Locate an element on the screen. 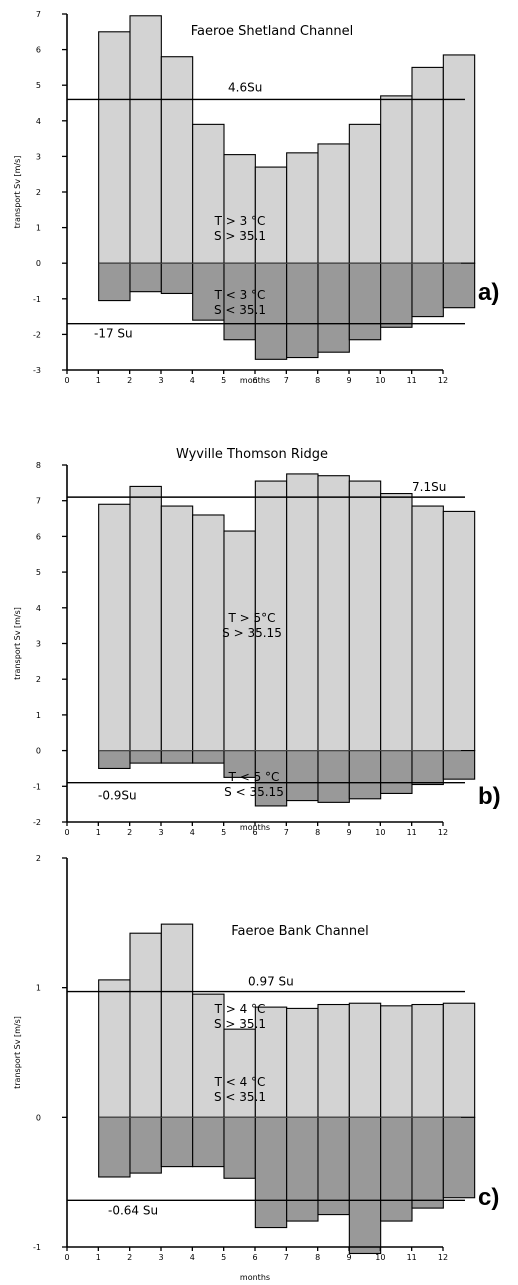  x-tick-label: 3 is located at coordinates (160, 832).